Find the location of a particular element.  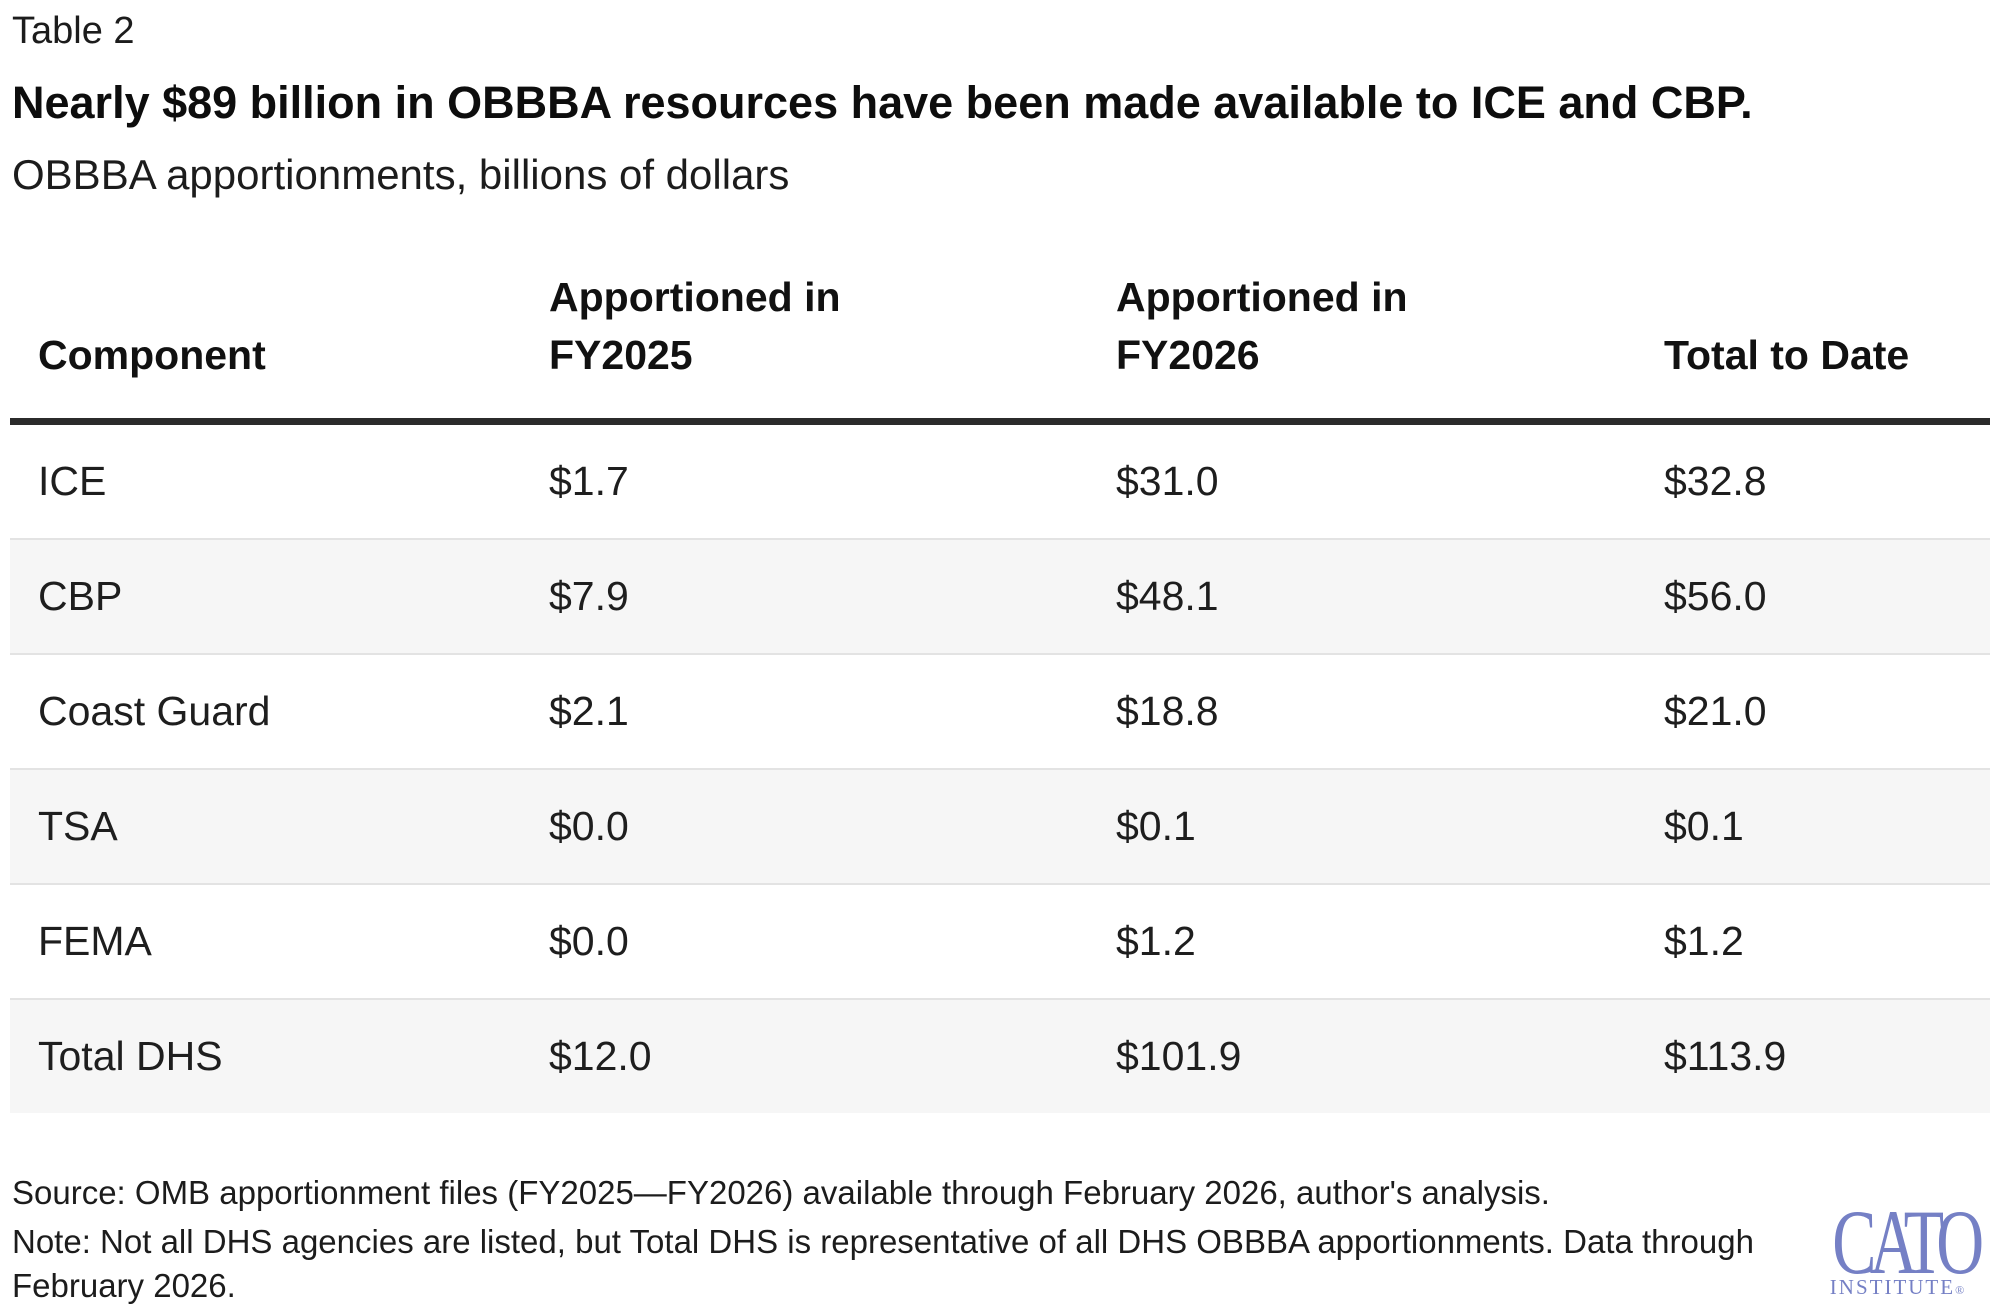

component-cell: CBP is located at coordinates (265, 596).